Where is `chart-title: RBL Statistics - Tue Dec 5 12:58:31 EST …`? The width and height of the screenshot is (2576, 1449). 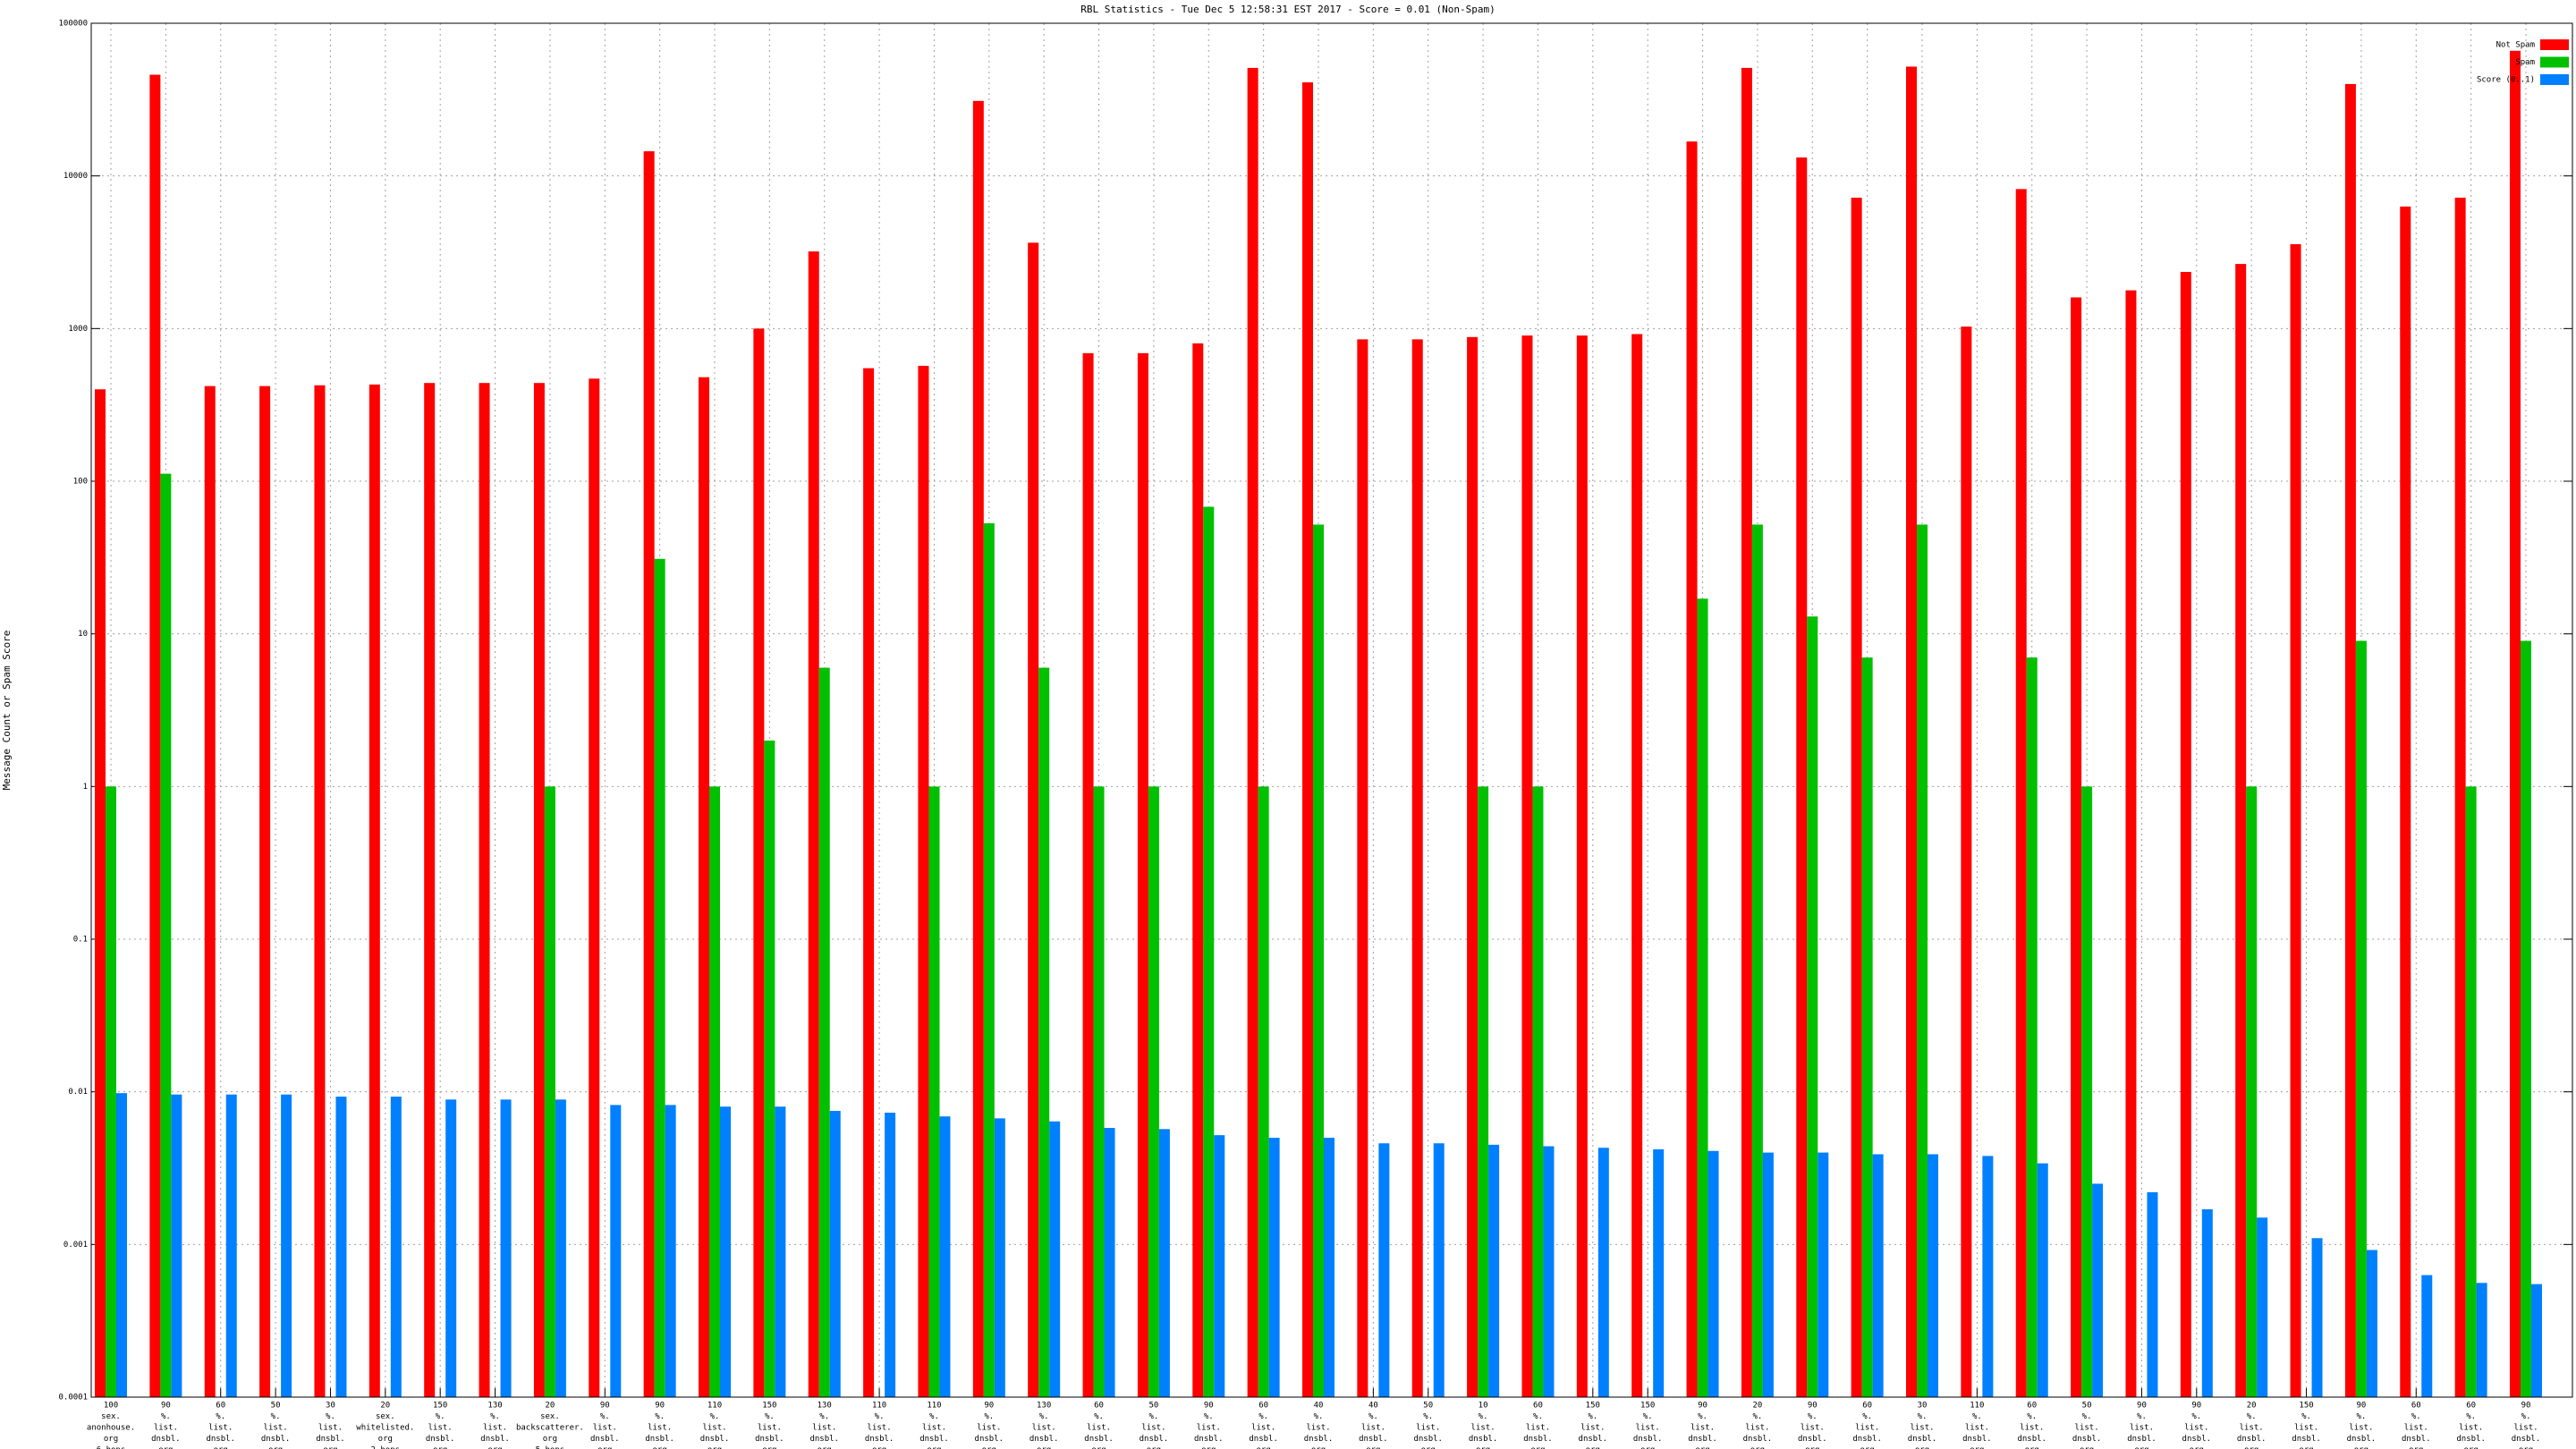
chart-title: RBL Statistics - Tue Dec 5 12:58:31 EST … is located at coordinates (1288, 9).